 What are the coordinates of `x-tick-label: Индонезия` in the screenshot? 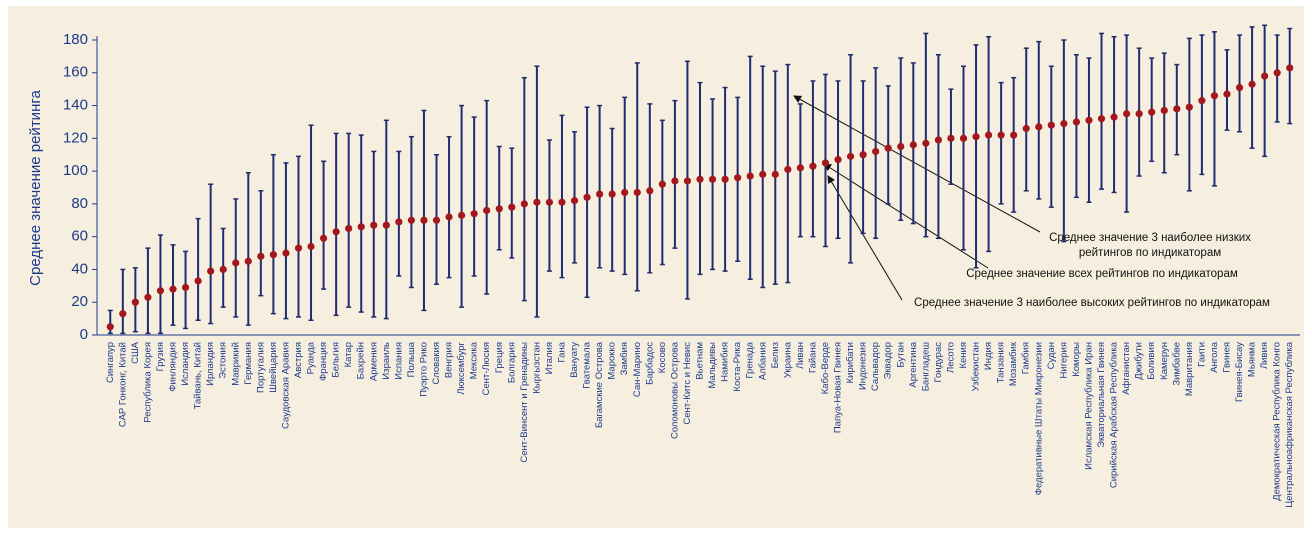 It's located at (863, 366).